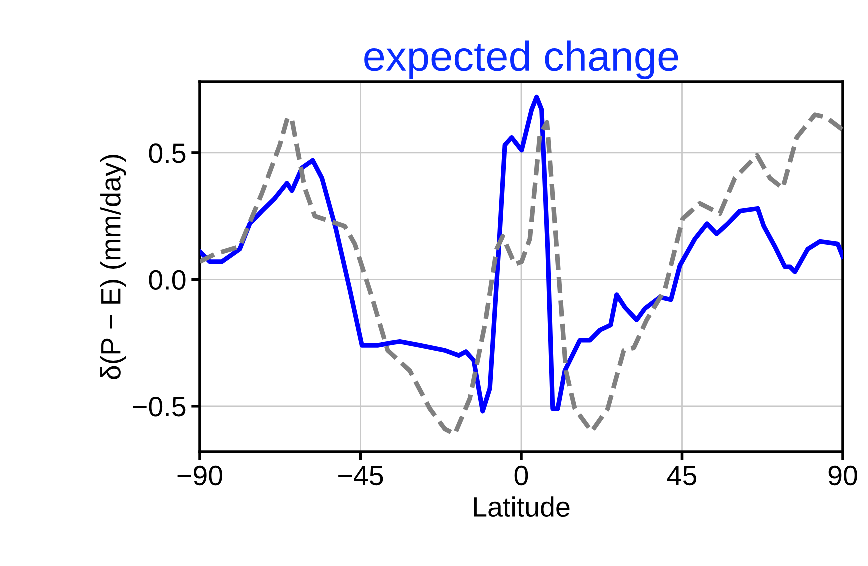 This screenshot has height=566, width=868. I want to click on chart-title: expected change, so click(521, 60).